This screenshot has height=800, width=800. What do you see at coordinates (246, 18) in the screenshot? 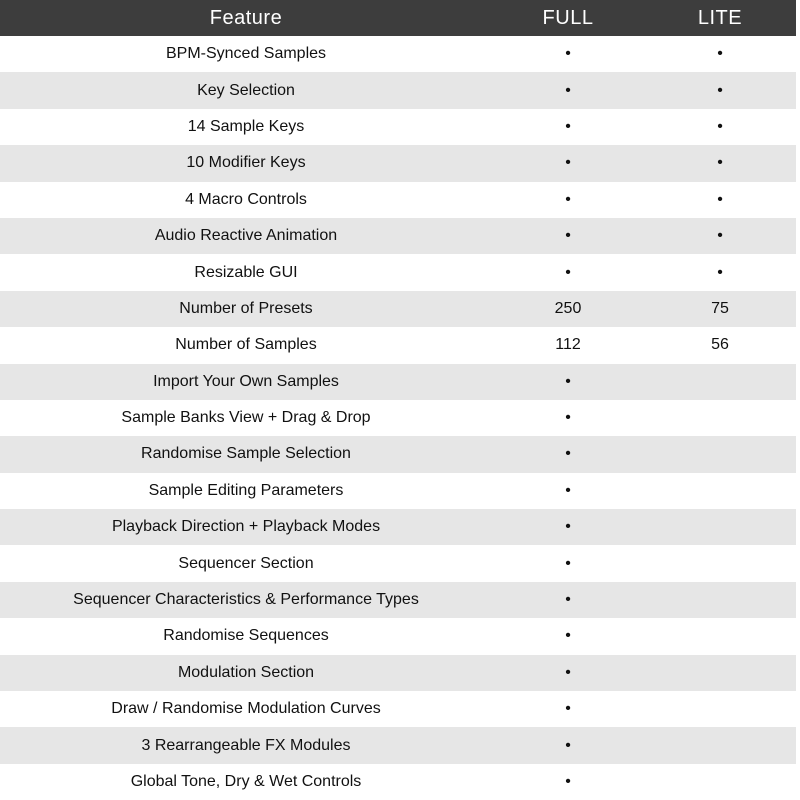
I see `header-feature: Feature` at bounding box center [246, 18].